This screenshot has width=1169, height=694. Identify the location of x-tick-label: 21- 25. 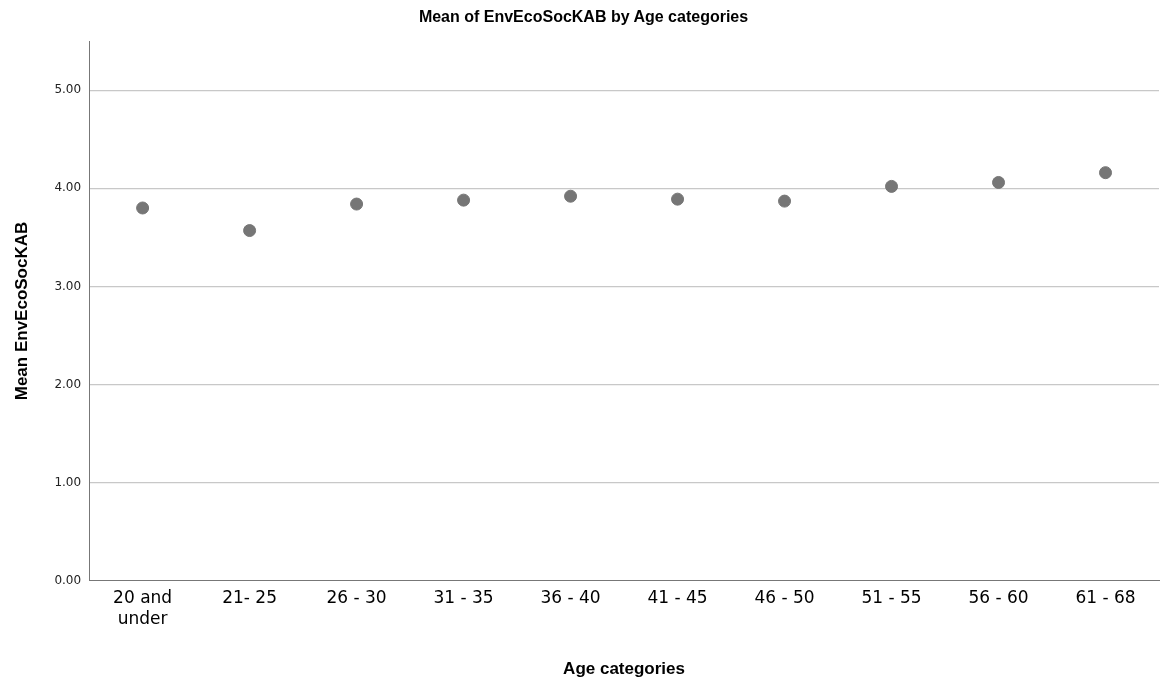
(250, 597).